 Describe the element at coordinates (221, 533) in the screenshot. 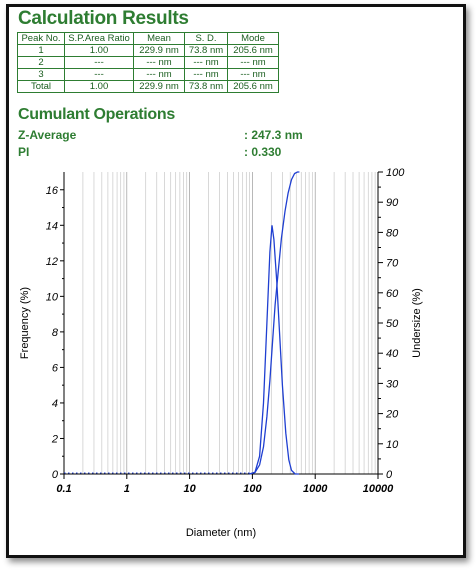

I see `x-axis-label: Diameter (nm)` at that location.